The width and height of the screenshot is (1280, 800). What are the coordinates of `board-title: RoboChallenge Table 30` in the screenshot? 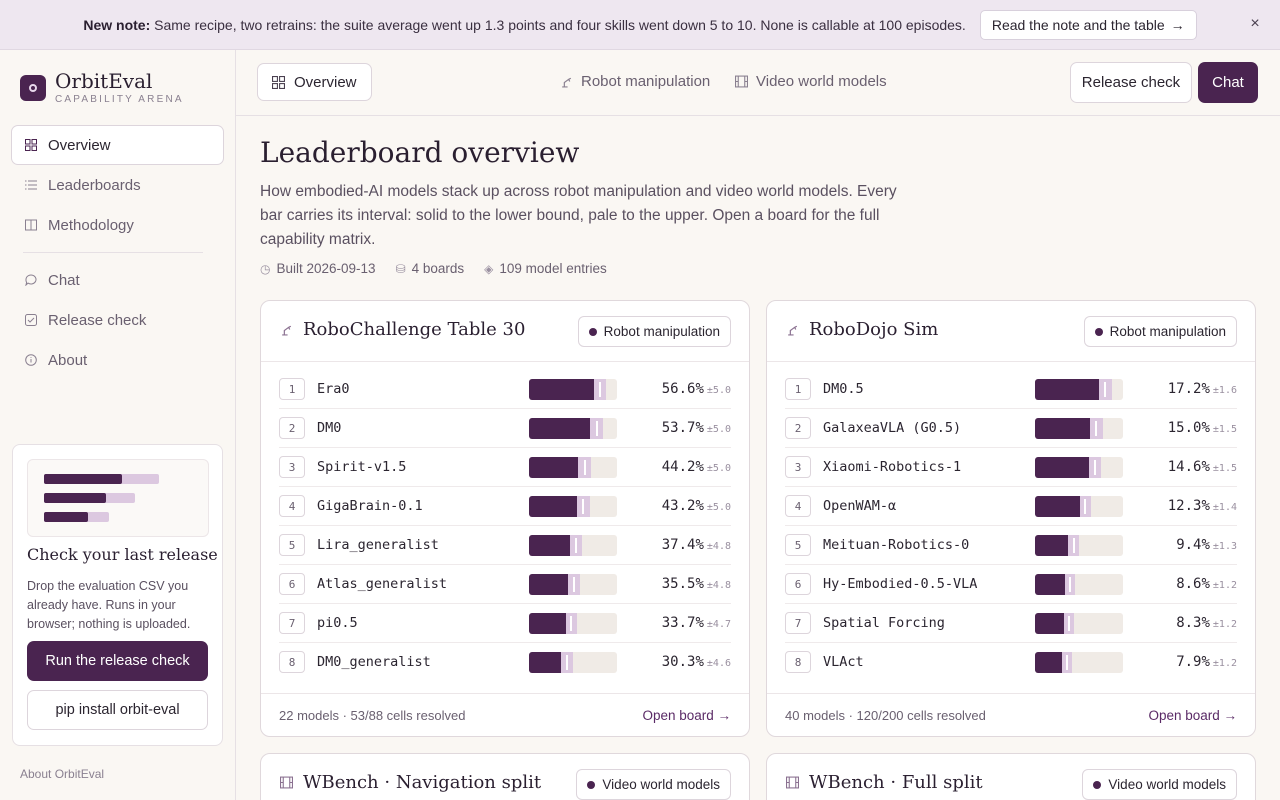 It's located at (414, 329).